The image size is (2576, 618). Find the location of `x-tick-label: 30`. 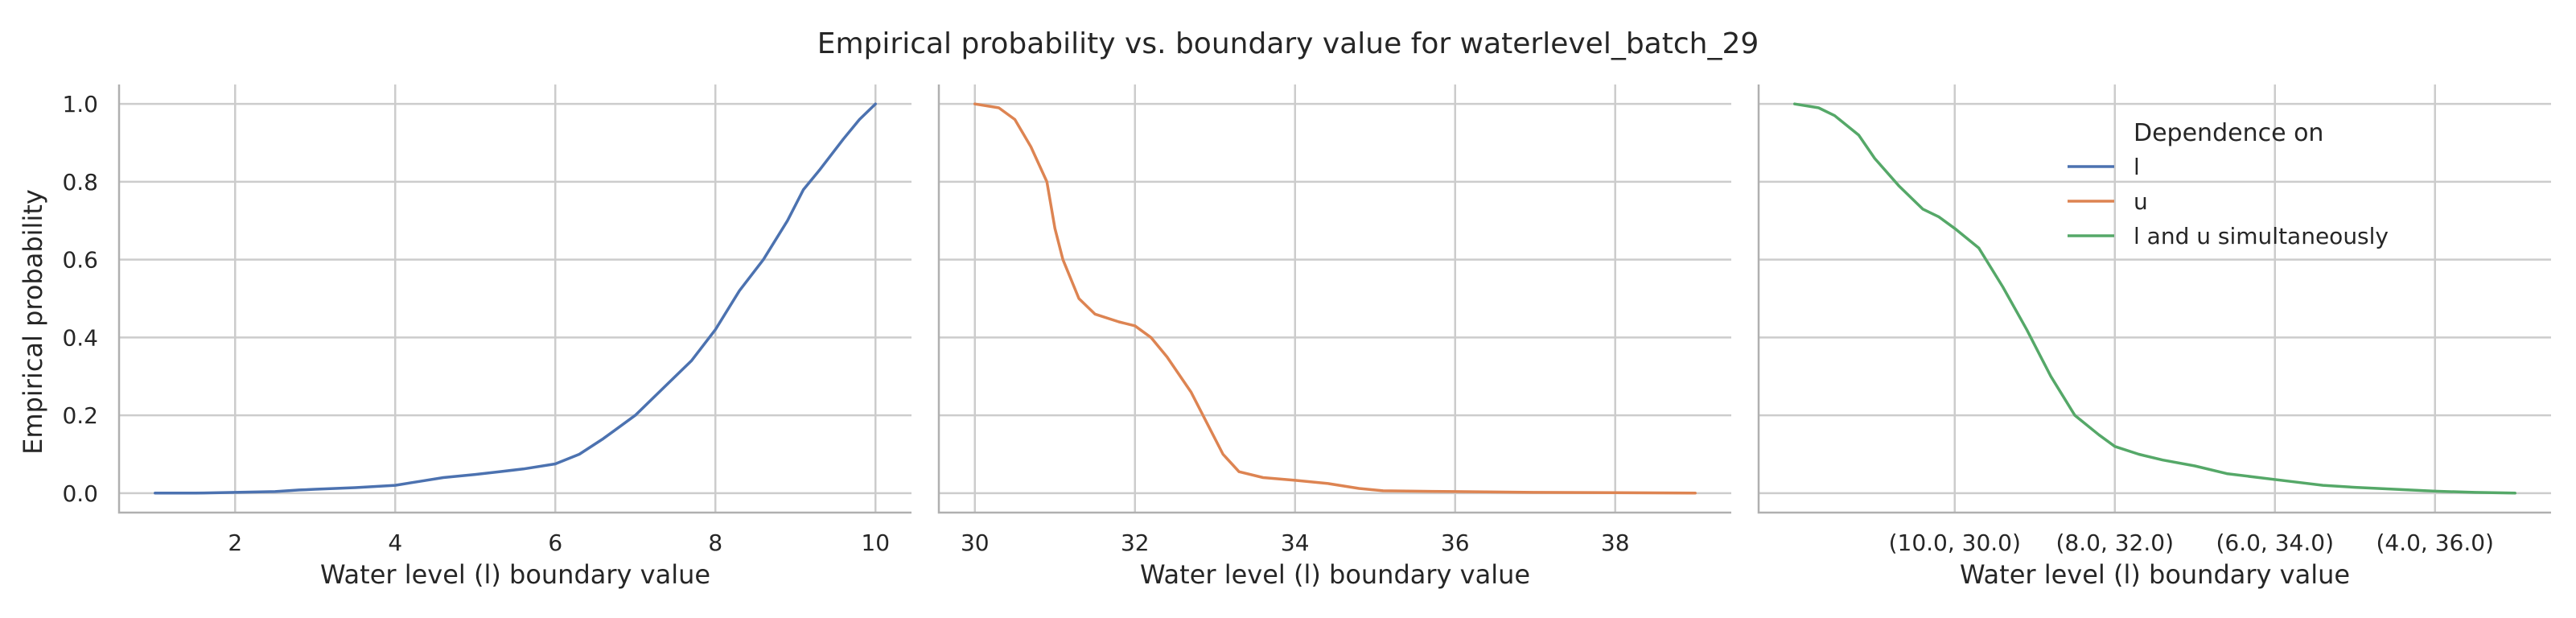

x-tick-label: 30 is located at coordinates (975, 542).